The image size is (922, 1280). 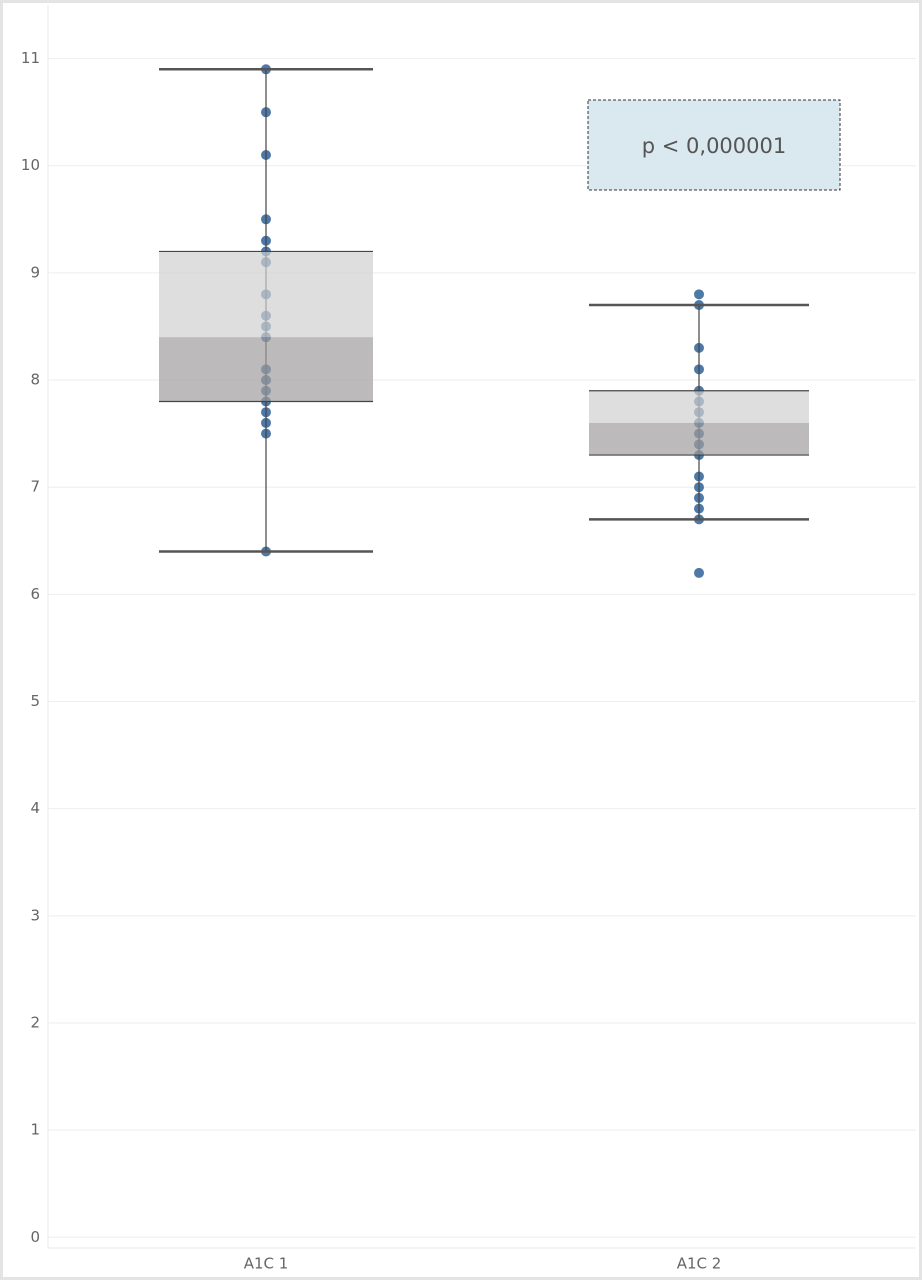 I want to click on y-tick-label: 10, so click(x=30, y=165).